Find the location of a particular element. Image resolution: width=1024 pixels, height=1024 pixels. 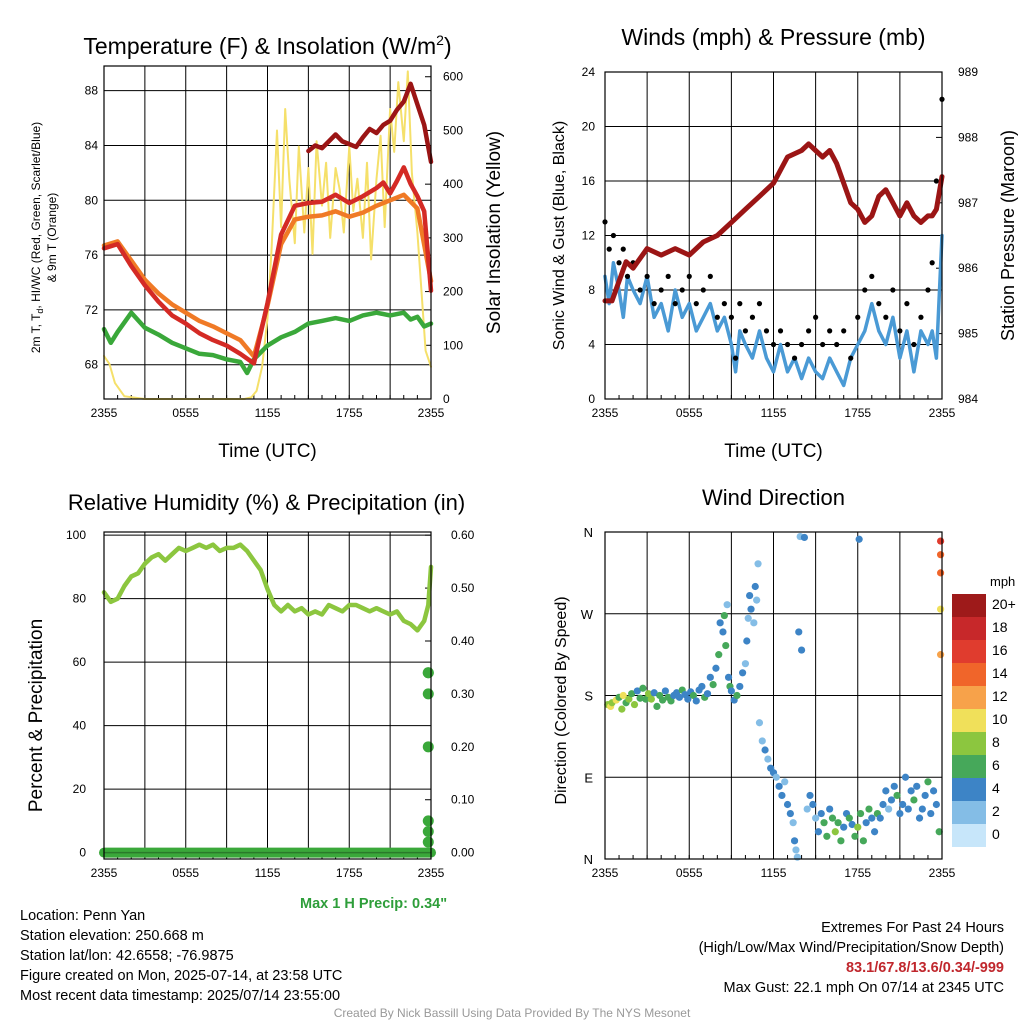

y-tick-label-left: 20 is located at coordinates (80, 789).